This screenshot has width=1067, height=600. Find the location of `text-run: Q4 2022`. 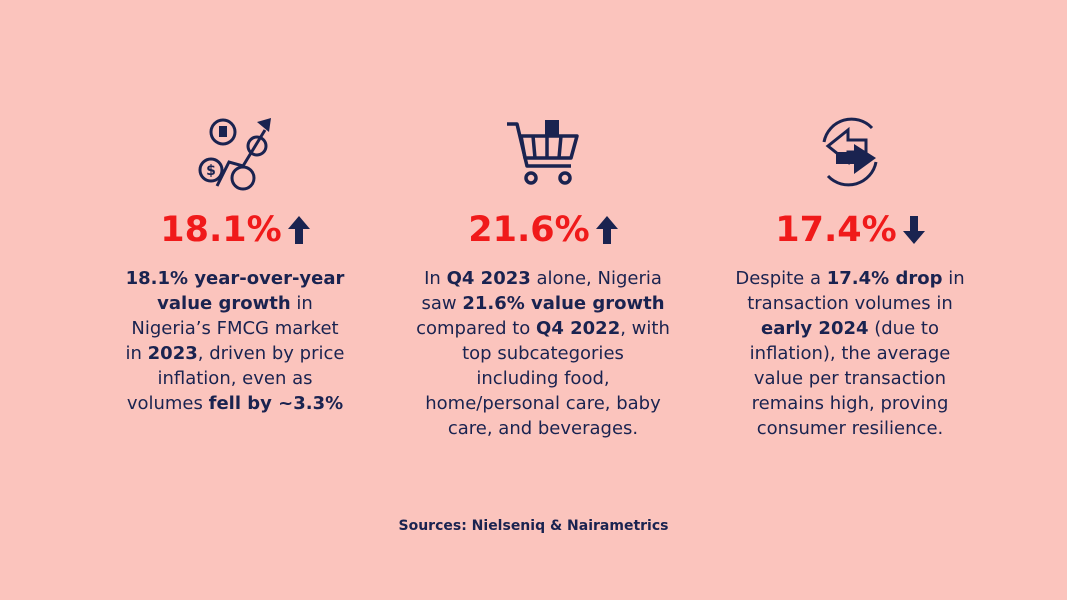

text-run: Q4 2022 is located at coordinates (578, 328).